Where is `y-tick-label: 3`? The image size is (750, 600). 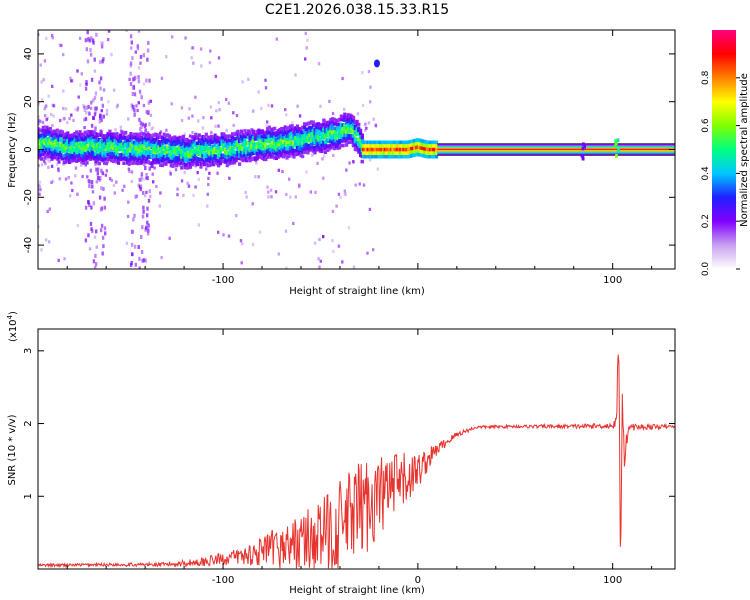 y-tick-label: 3 is located at coordinates (28, 351).